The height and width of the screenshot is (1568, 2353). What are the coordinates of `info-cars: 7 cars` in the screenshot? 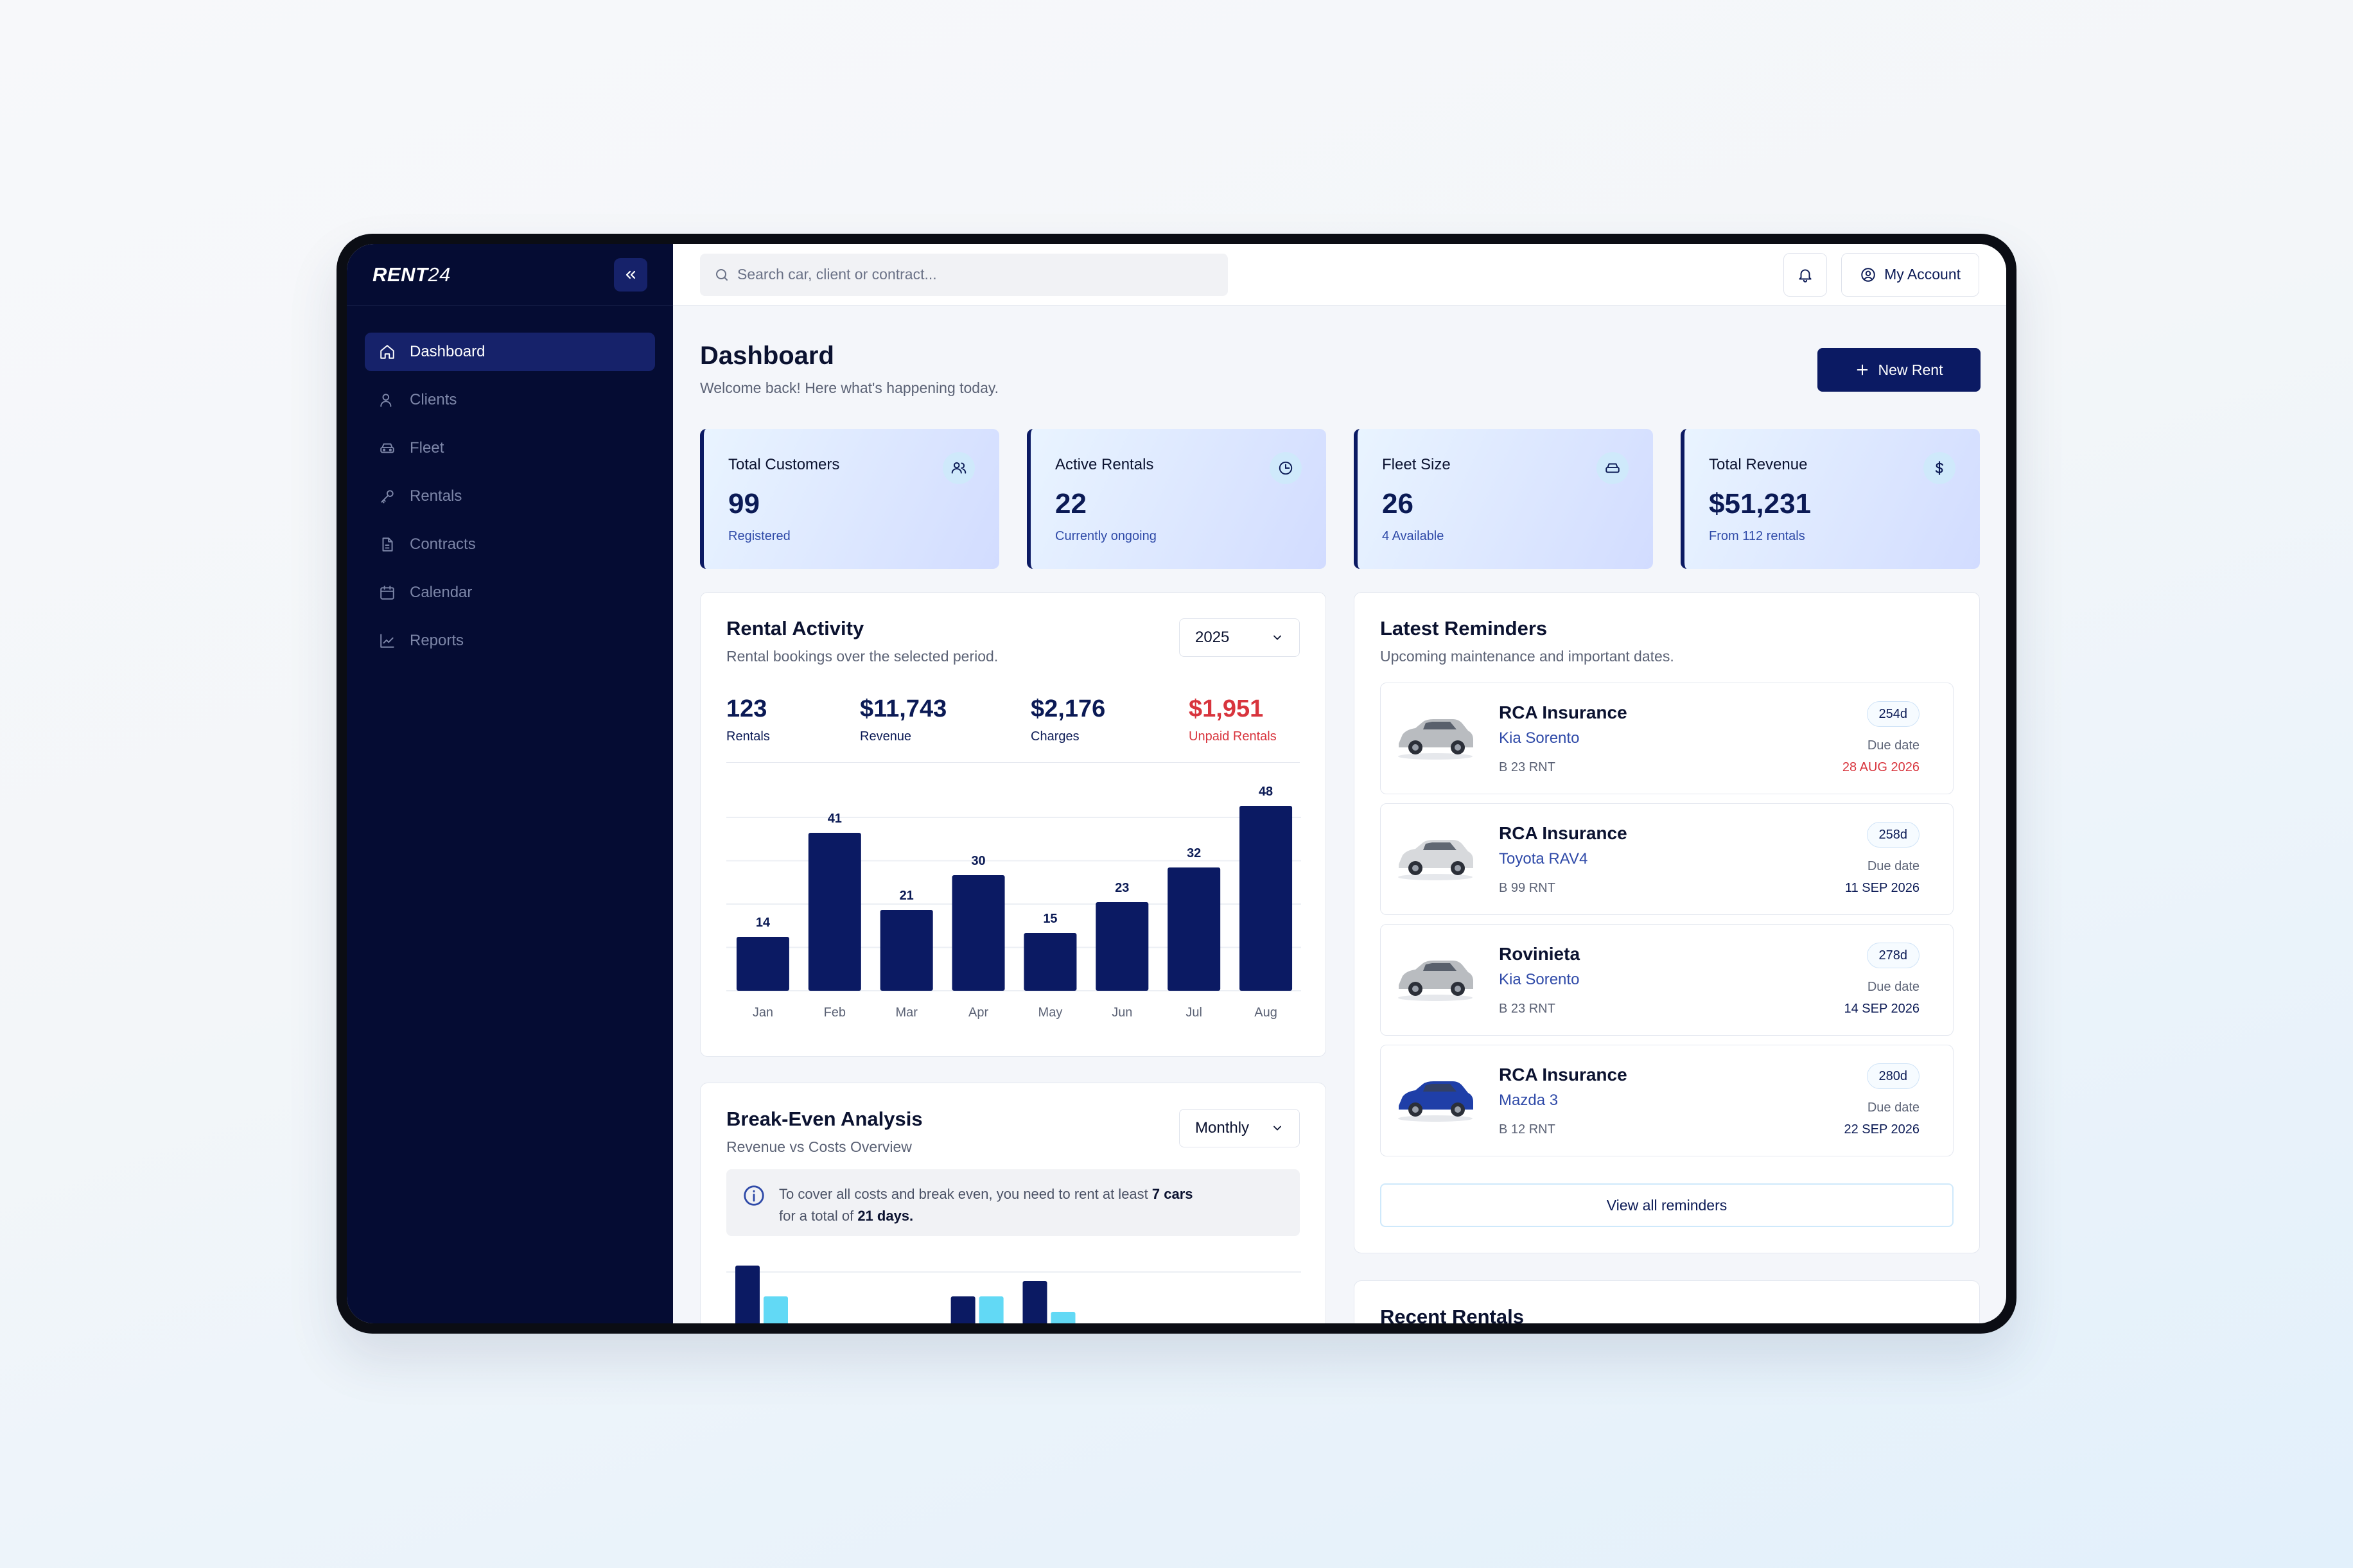 It's located at (1172, 1194).